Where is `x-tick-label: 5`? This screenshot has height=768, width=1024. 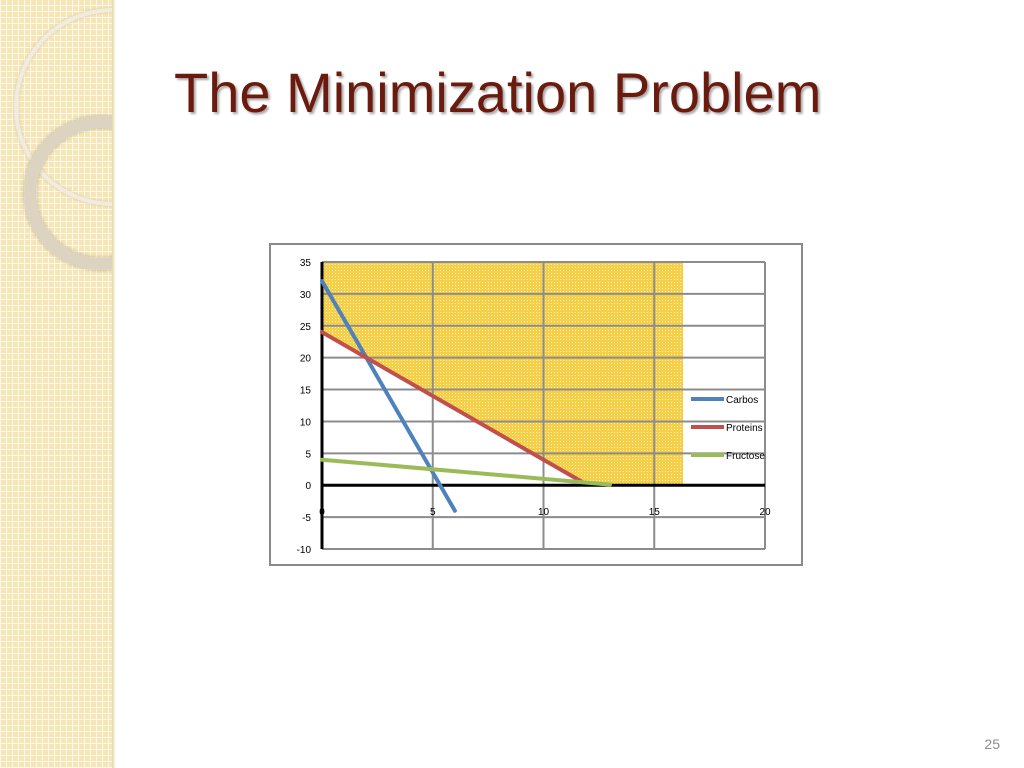
x-tick-label: 5 is located at coordinates (433, 512).